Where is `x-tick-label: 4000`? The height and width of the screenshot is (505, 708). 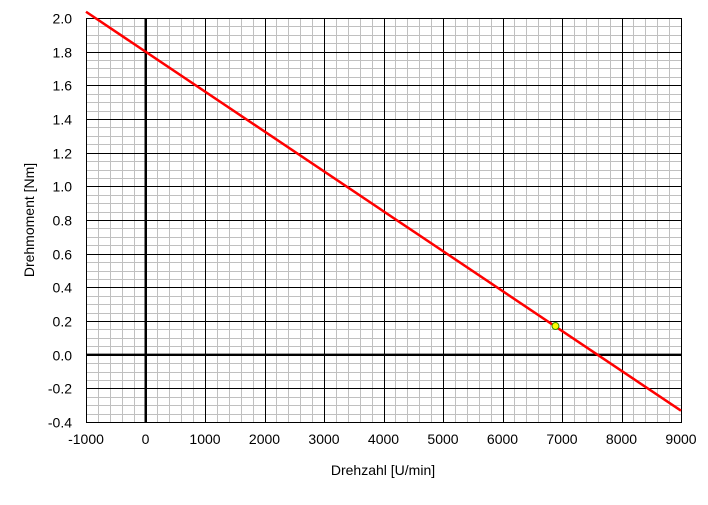
x-tick-label: 4000 is located at coordinates (383, 439).